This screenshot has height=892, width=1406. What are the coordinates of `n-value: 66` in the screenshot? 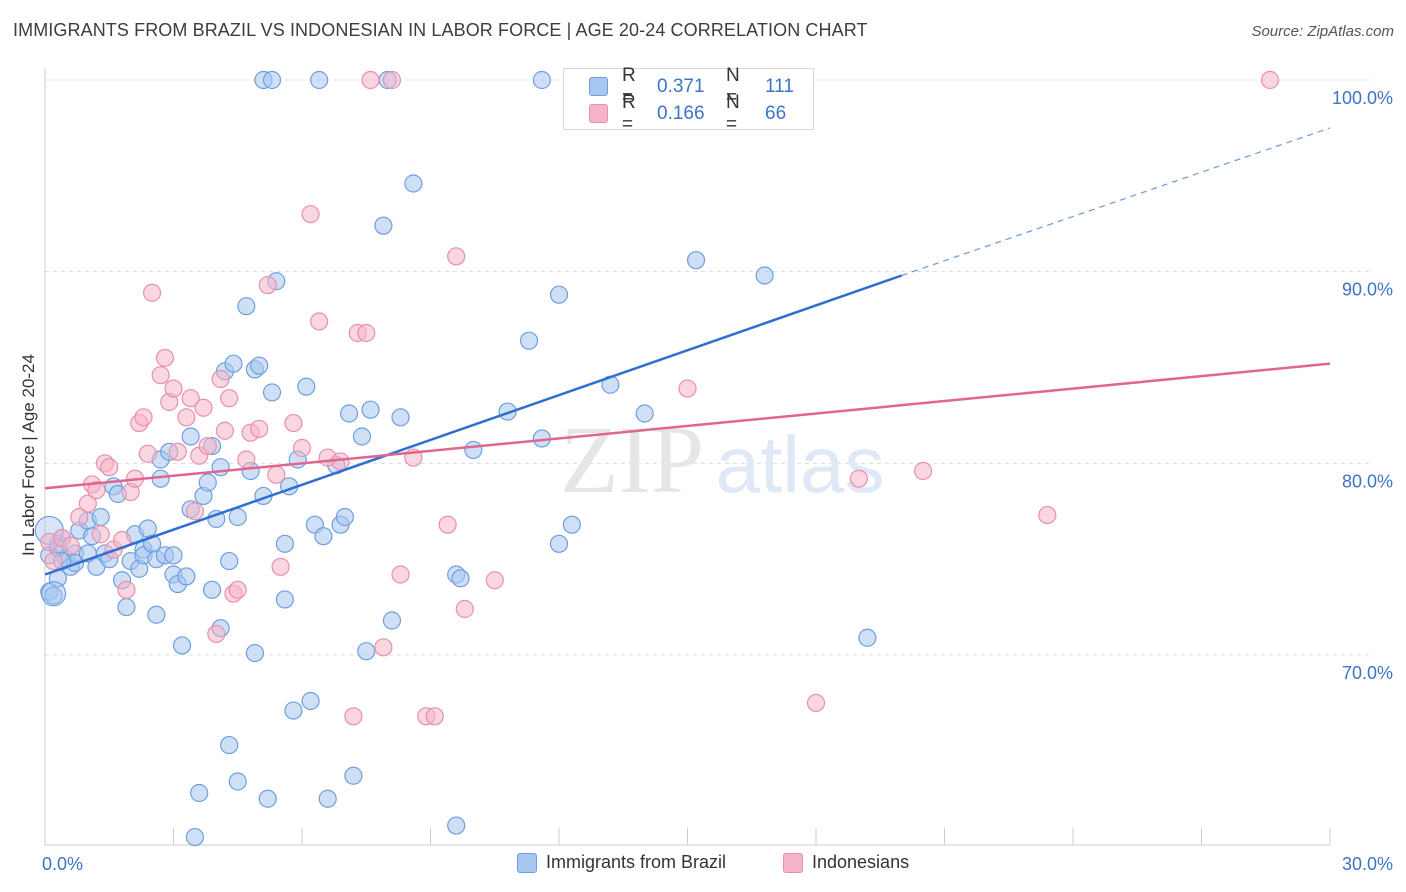 It's located at (776, 113).